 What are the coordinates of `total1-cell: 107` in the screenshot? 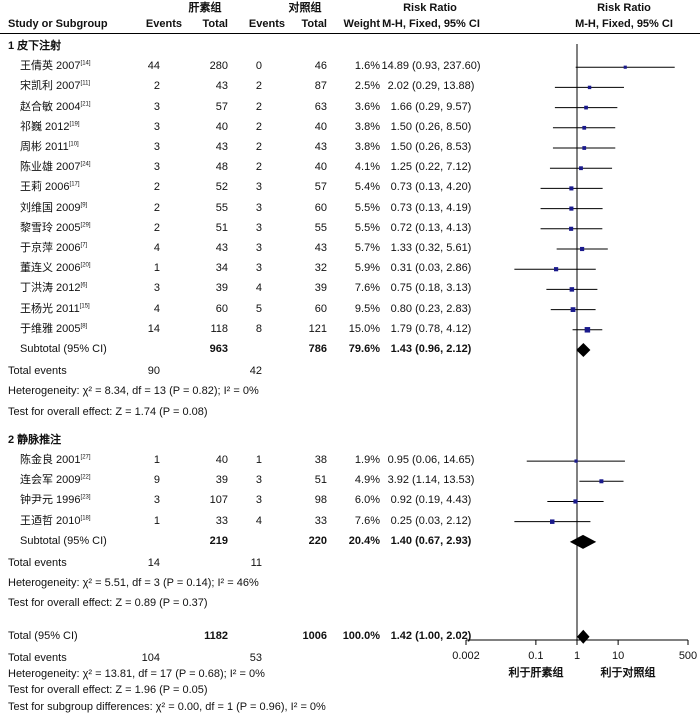 It's located at (218, 500).